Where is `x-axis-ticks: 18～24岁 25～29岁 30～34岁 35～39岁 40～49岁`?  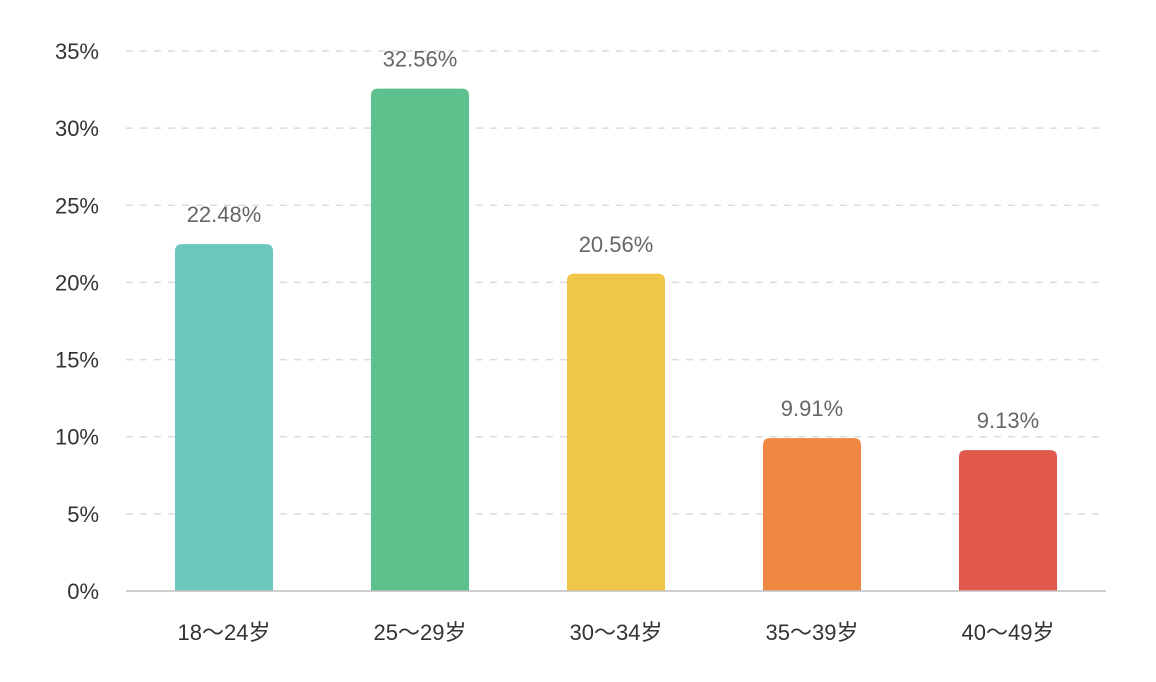
x-axis-ticks: 18～24岁 25～29岁 30～34岁 35～39岁 40～49岁 is located at coordinates (616, 632).